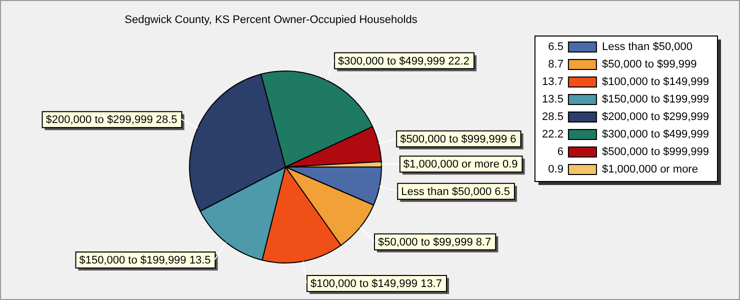 This screenshot has height=300, width=740. Describe the element at coordinates (650, 170) in the screenshot. I see `legend-label: $1,000,000 or more` at that location.